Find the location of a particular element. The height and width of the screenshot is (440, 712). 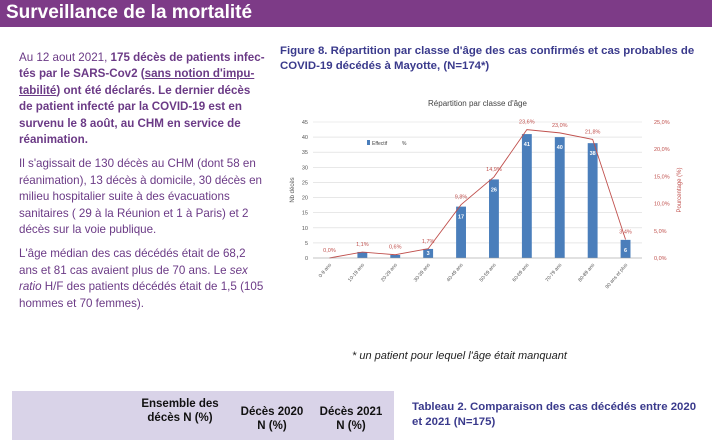

x-tick-label: 50-59 ans is located at coordinates (488, 272).